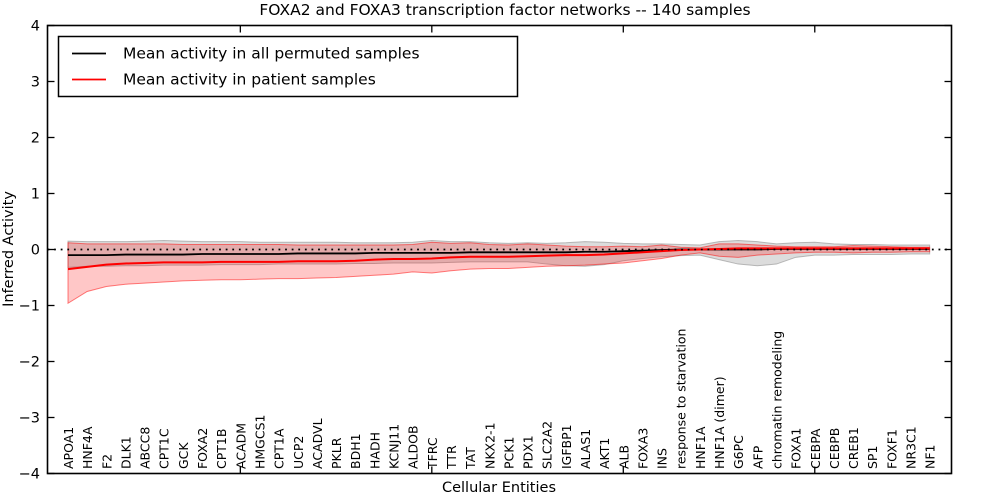 The image size is (1000, 500). What do you see at coordinates (738, 452) in the screenshot?
I see `x-category-label: G6PC` at bounding box center [738, 452].